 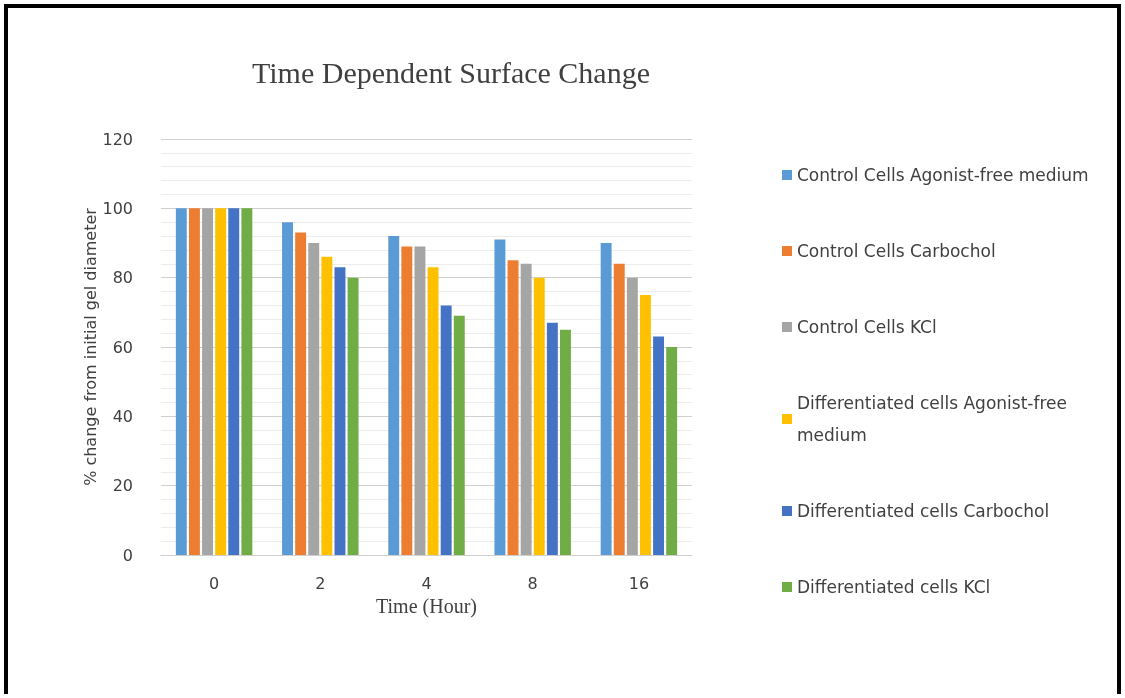 I want to click on x-tick-label: 0, so click(x=214, y=583).